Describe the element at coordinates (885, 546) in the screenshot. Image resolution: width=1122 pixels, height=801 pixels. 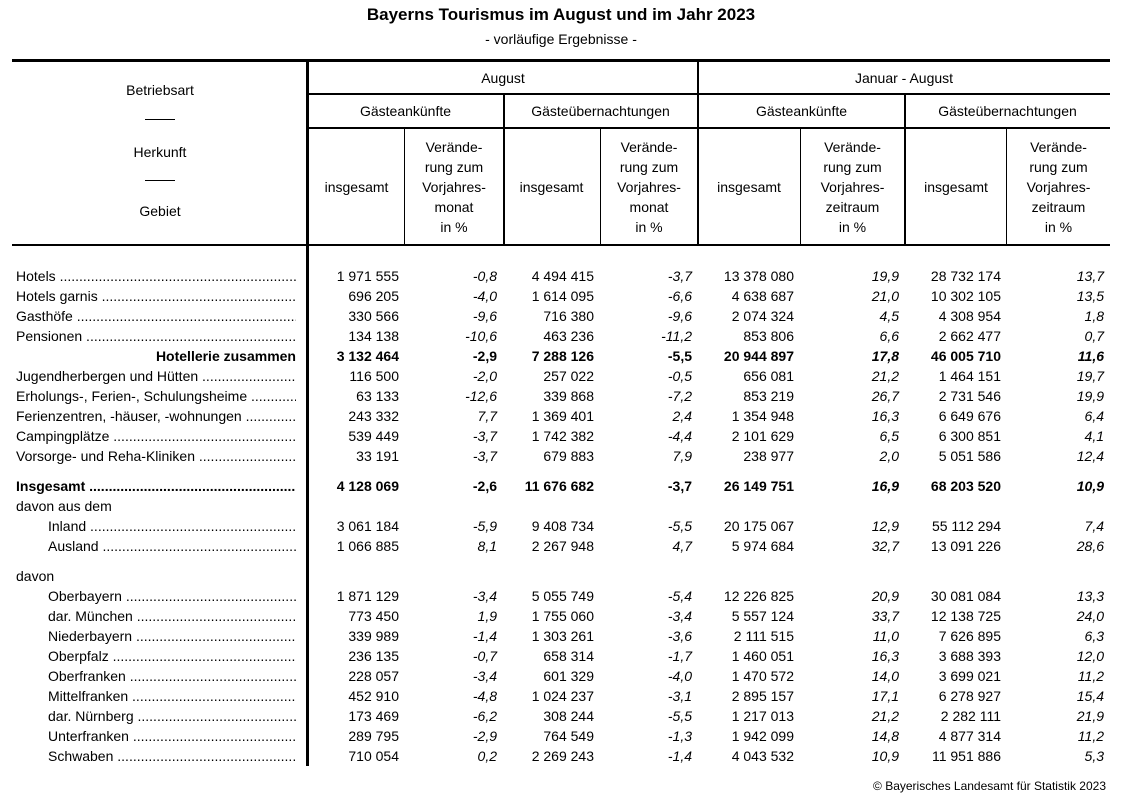
I see `change-percent-cell: 32,7` at that location.